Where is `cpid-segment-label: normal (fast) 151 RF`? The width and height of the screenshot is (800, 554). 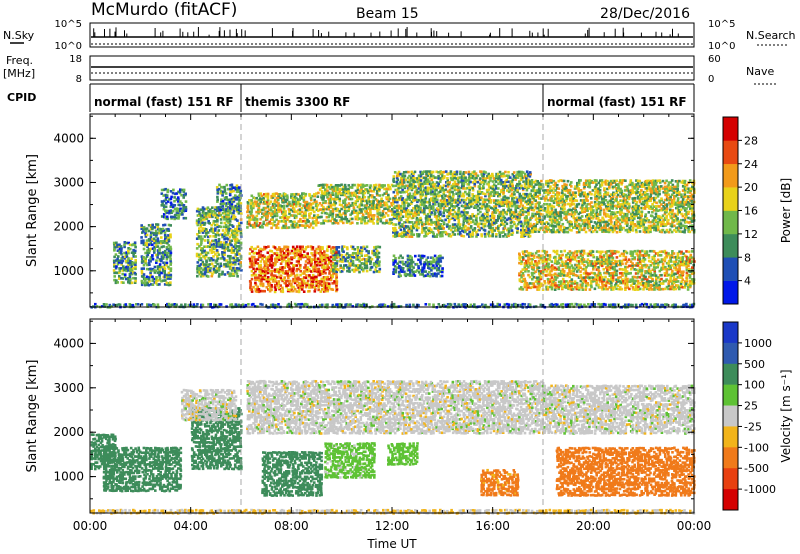 cpid-segment-label: normal (fast) 151 RF is located at coordinates (164, 102).